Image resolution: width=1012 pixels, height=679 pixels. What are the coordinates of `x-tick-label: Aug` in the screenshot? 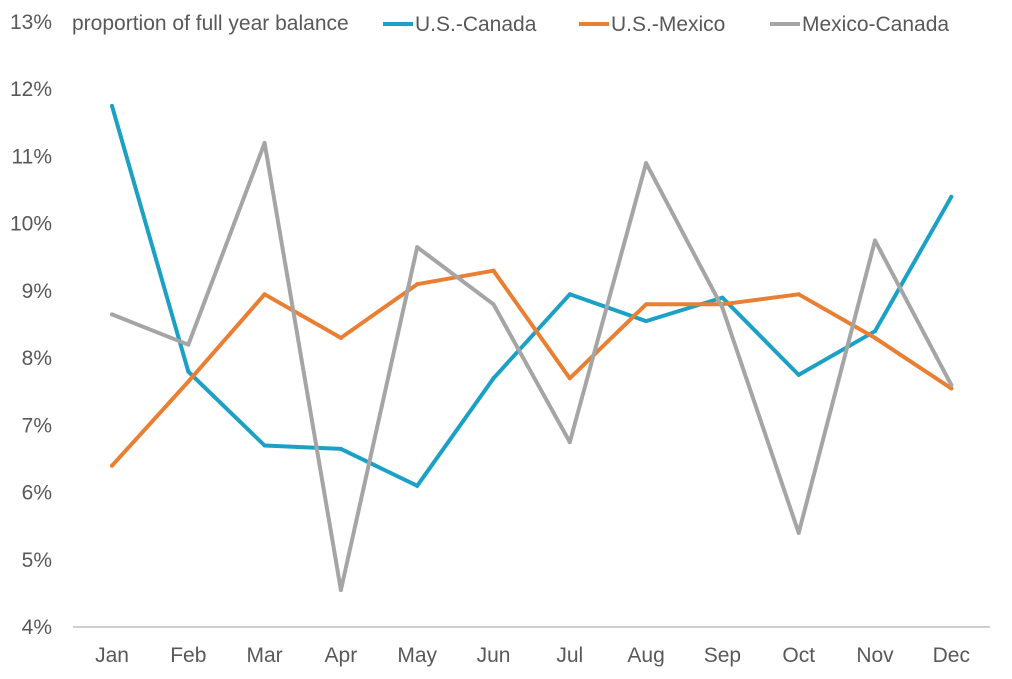 It's located at (645, 655).